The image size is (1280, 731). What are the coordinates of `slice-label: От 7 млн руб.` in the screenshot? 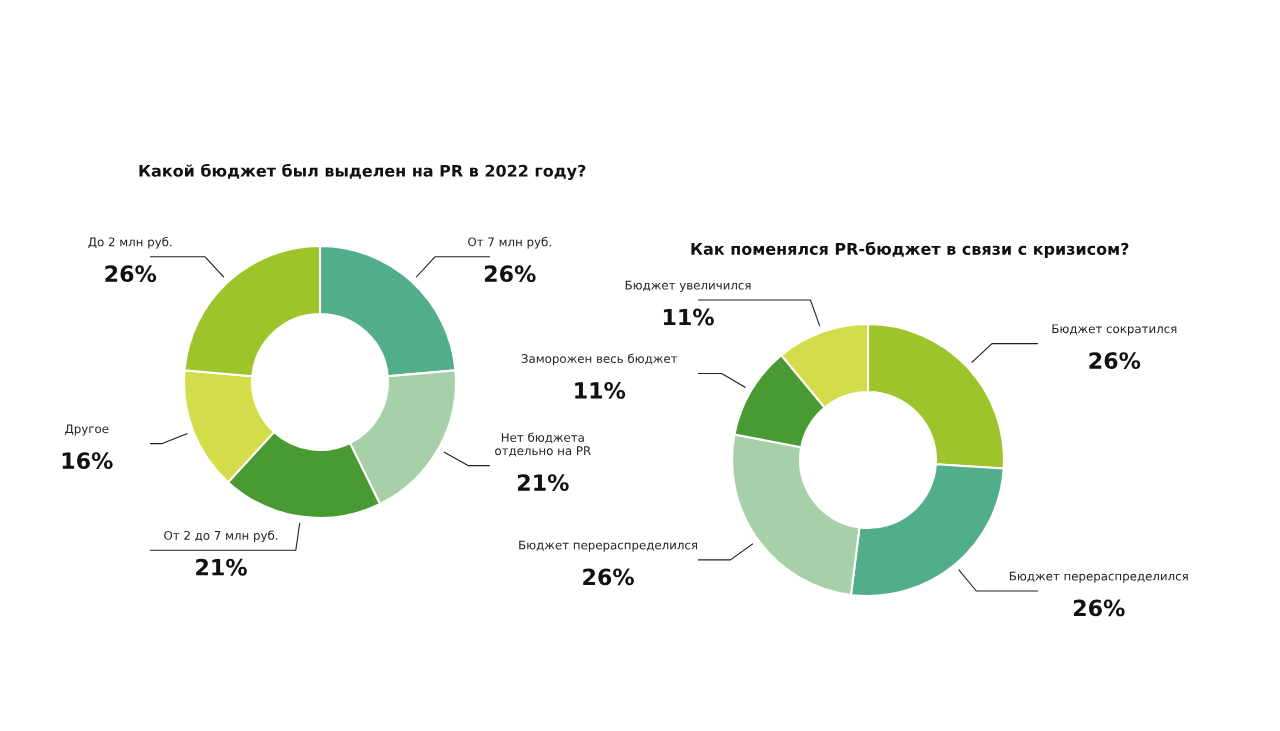 It's located at (509, 242).